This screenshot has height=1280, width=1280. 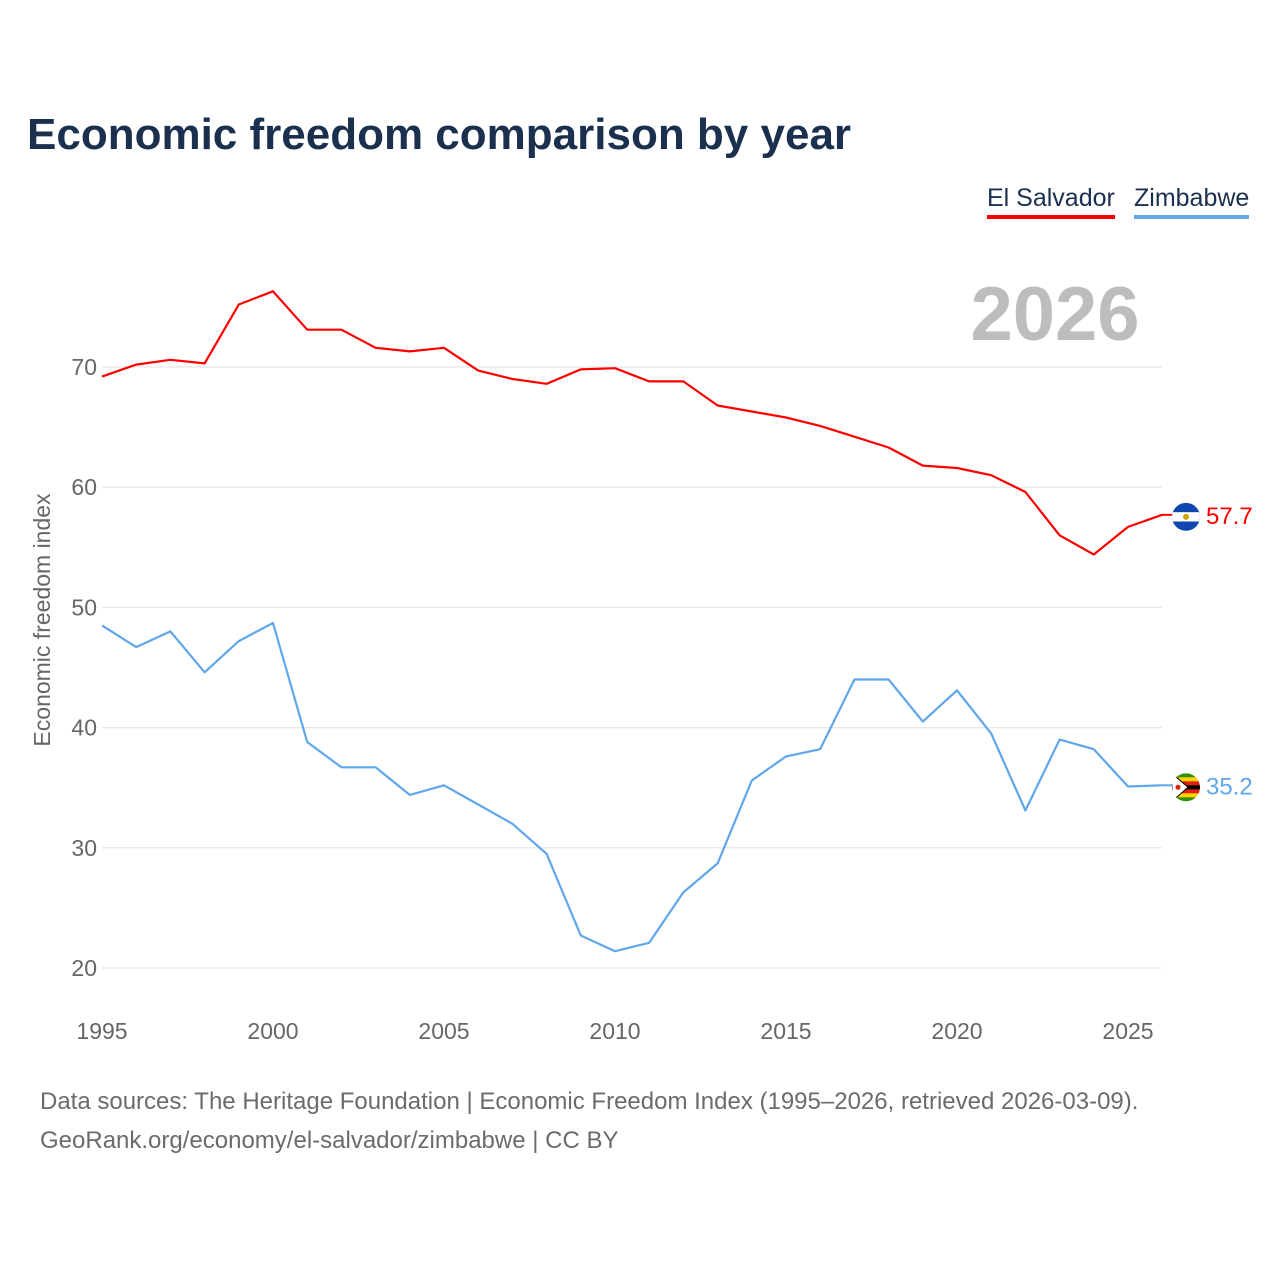 What do you see at coordinates (443, 1031) in the screenshot?
I see `x-tick-label: 2005` at bounding box center [443, 1031].